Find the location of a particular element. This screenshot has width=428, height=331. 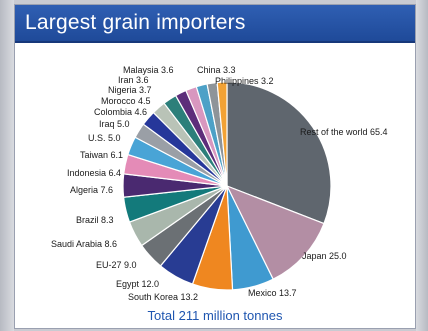

slice-label-philippines: Philippines 3.2 is located at coordinates (244, 81).